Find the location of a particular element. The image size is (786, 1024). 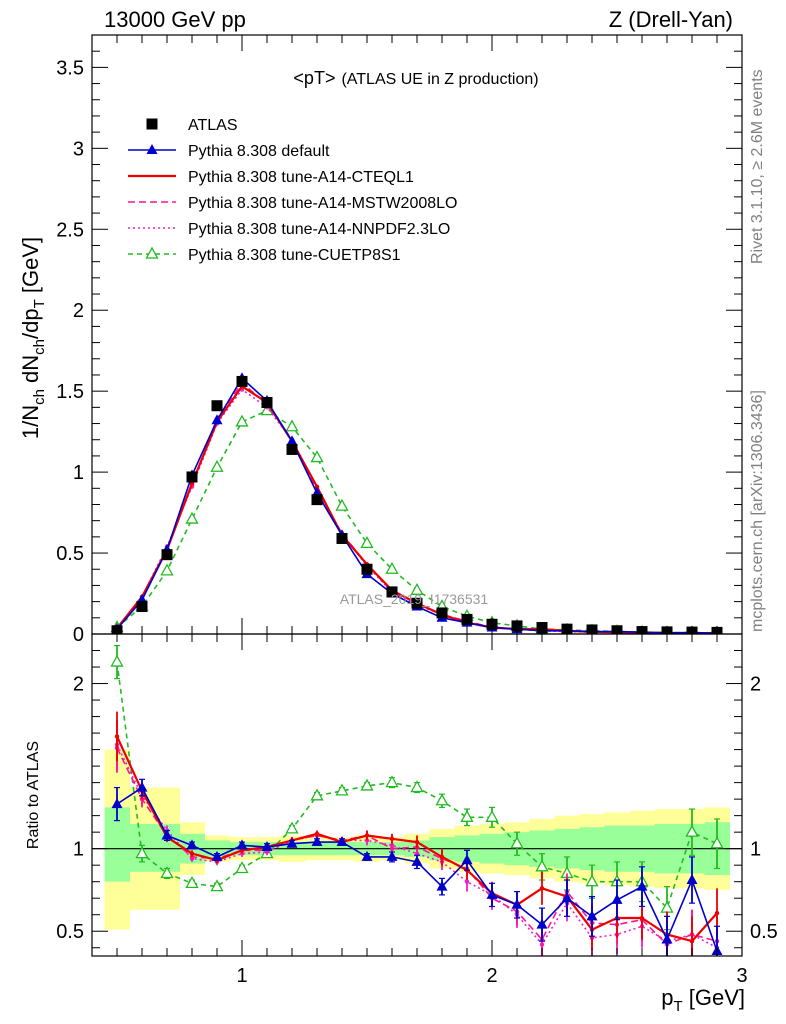

ratio-ytick-label-right-1: 1 is located at coordinates (755, 850).